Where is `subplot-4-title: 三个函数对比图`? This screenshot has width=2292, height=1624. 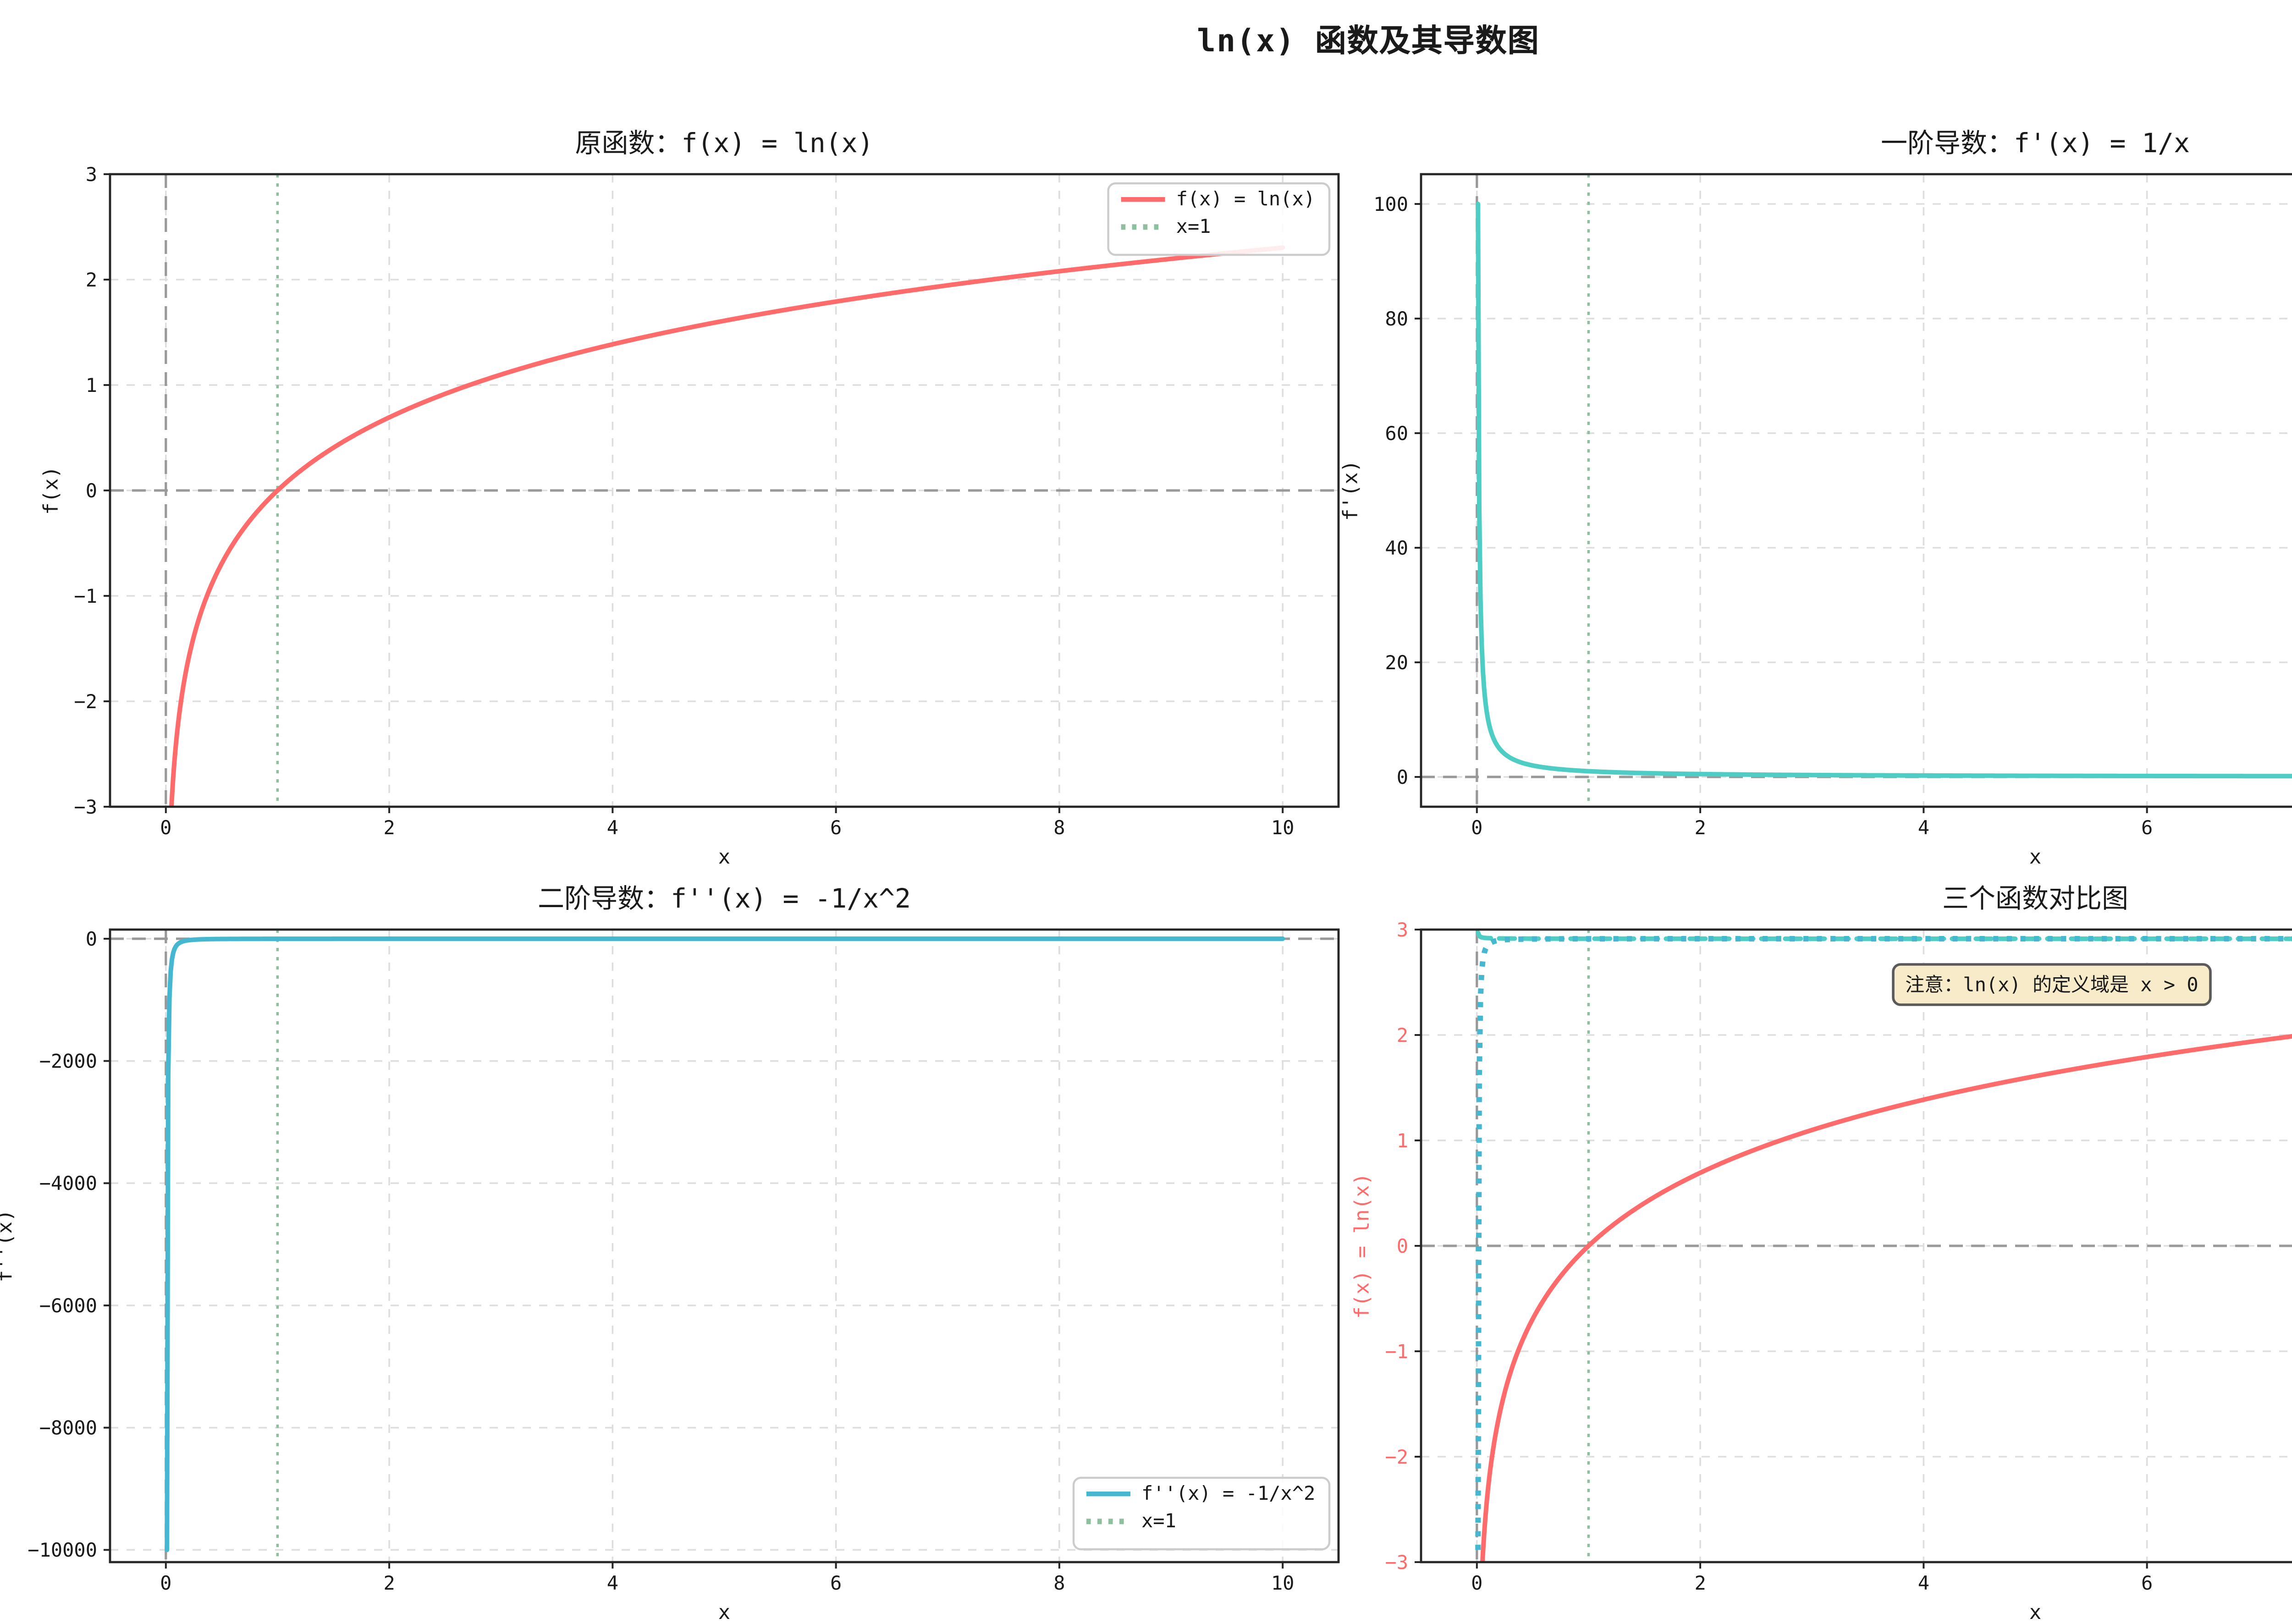
subplot-4-title: 三个函数对比图 is located at coordinates (2035, 898).